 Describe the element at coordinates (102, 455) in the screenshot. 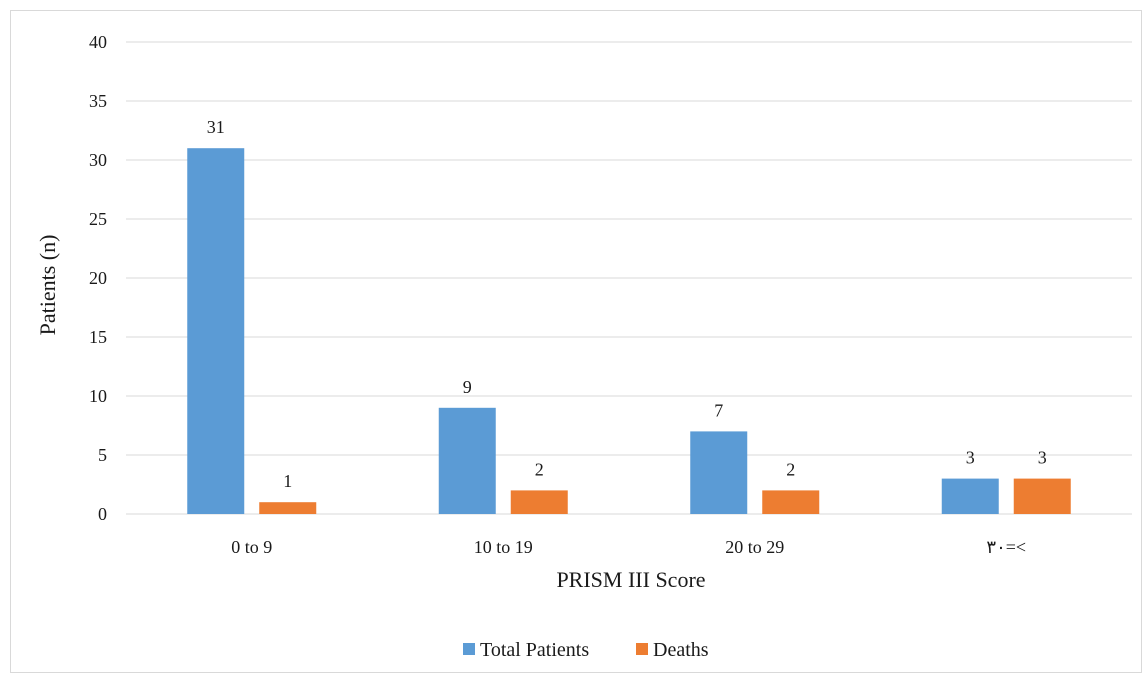

I see `y-tick-label: 5` at that location.